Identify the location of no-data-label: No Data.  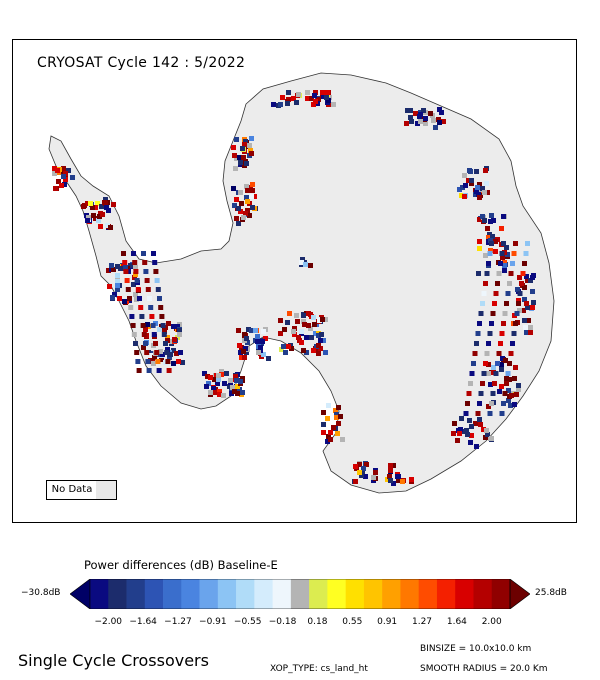
(72, 490).